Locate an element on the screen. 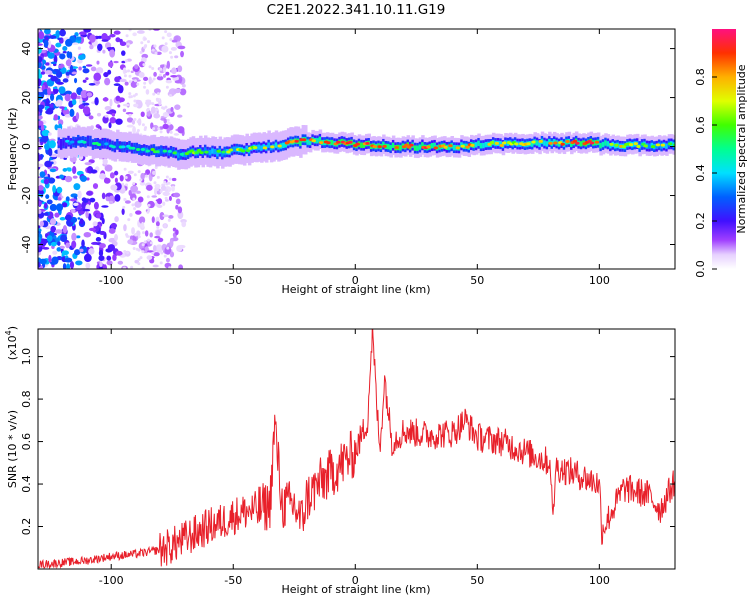 The height and width of the screenshot is (600, 750). colorbar-tick-label: 0.4 is located at coordinates (700, 173).